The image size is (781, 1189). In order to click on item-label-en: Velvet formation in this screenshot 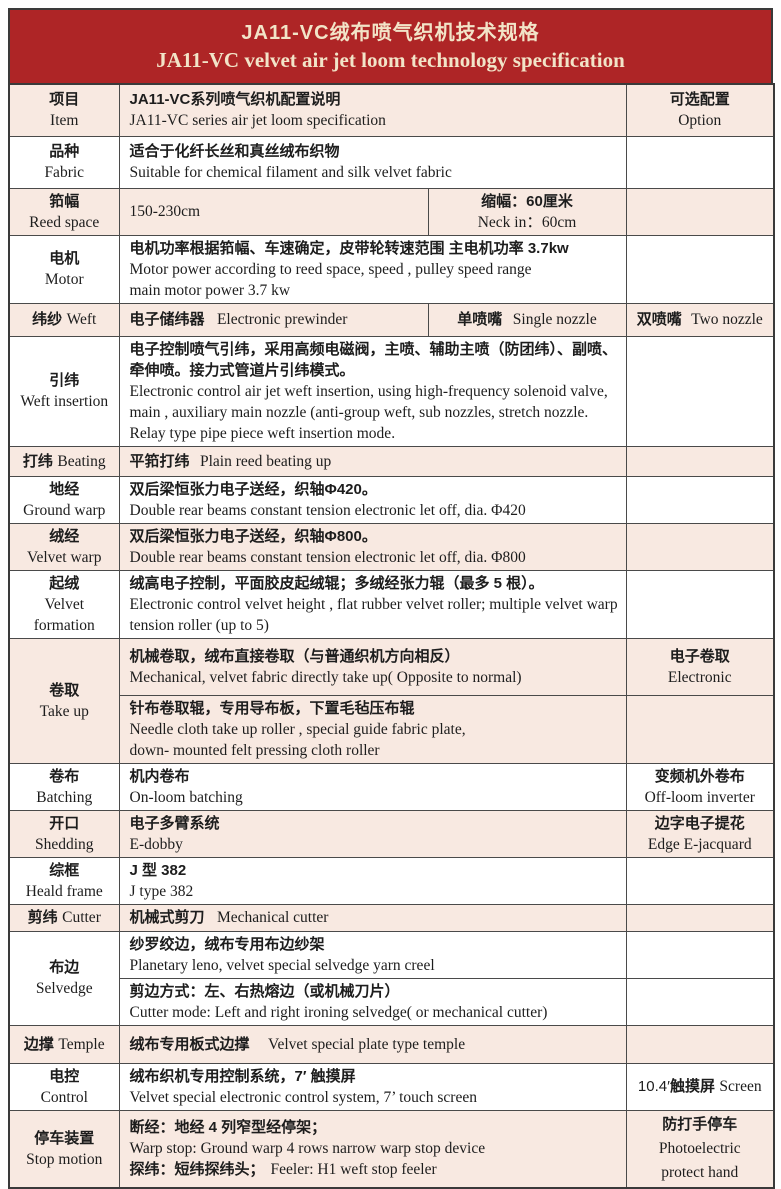, I will do `click(64, 614)`.